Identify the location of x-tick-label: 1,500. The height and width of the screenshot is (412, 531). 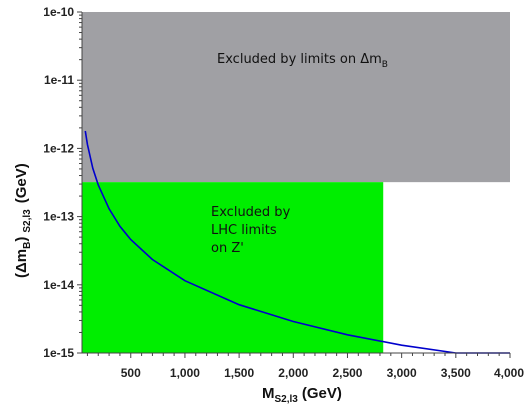
(239, 373).